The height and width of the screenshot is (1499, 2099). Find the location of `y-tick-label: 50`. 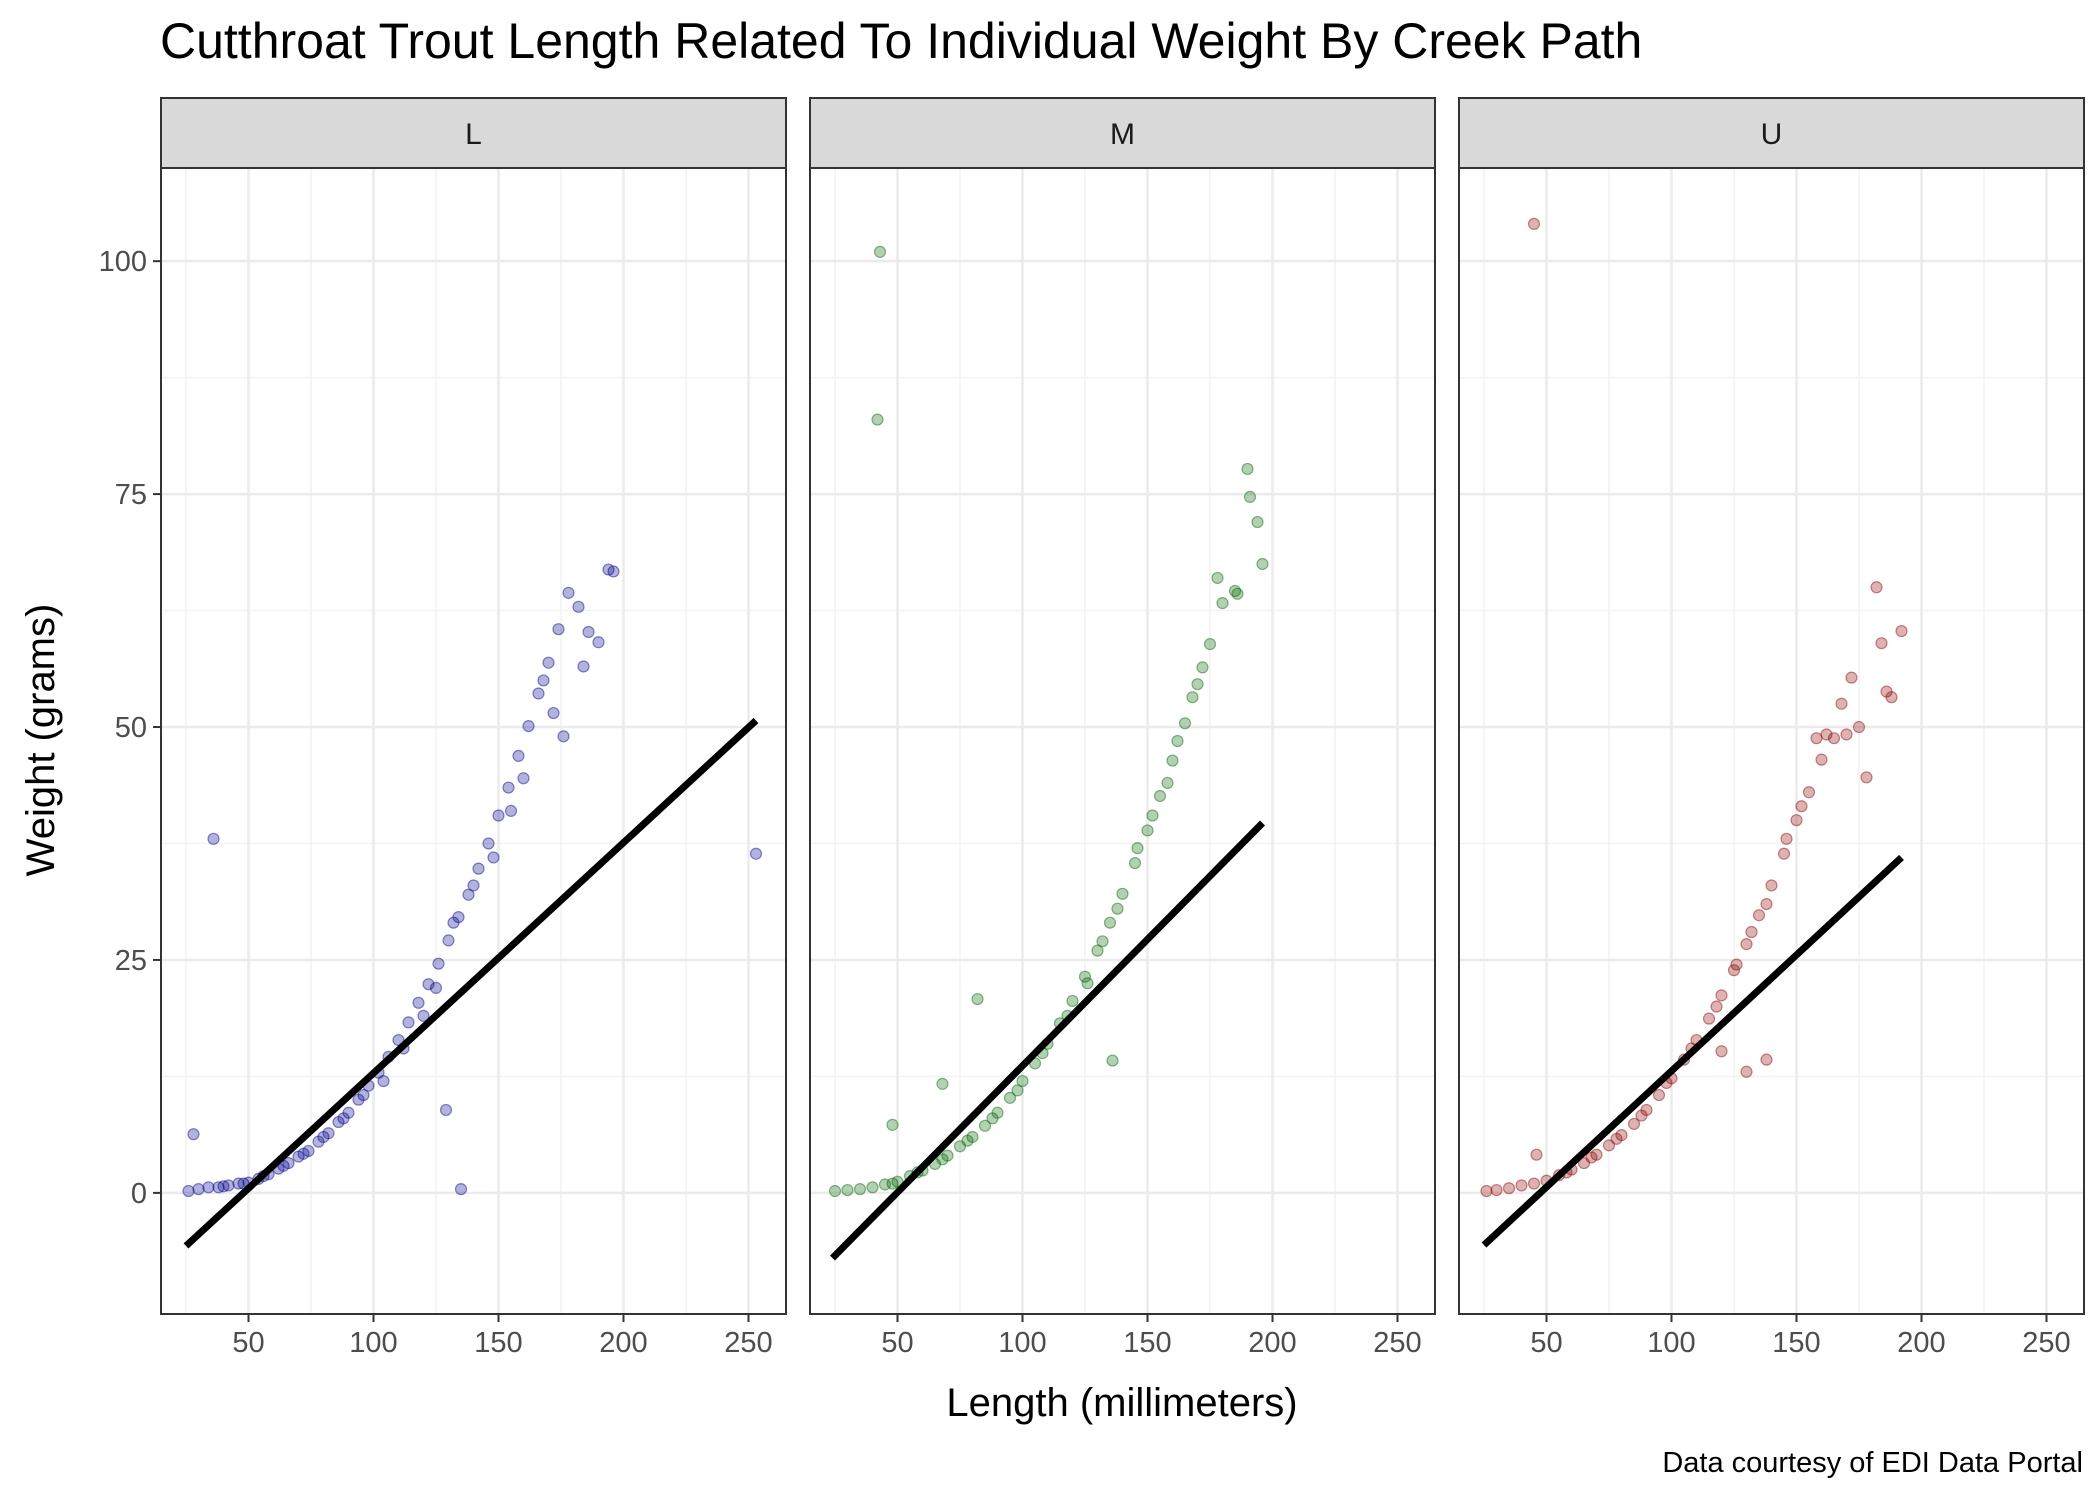

y-tick-label: 50 is located at coordinates (131, 728).